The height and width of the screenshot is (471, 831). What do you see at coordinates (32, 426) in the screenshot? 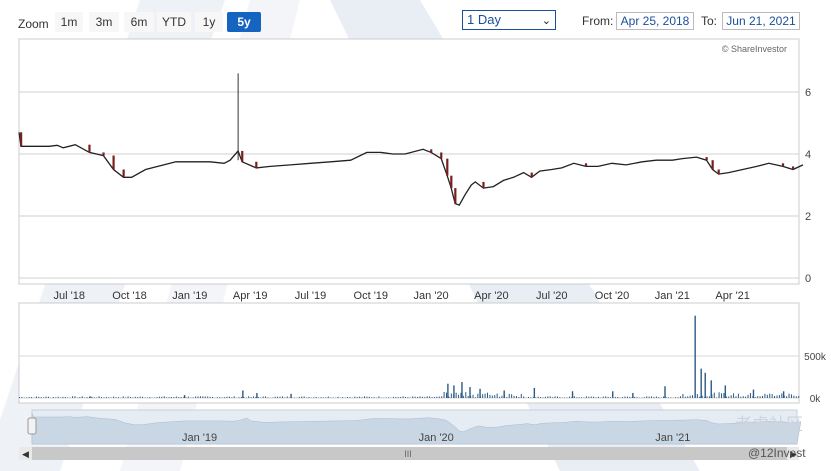
I see `navigator-left-handle` at bounding box center [32, 426].